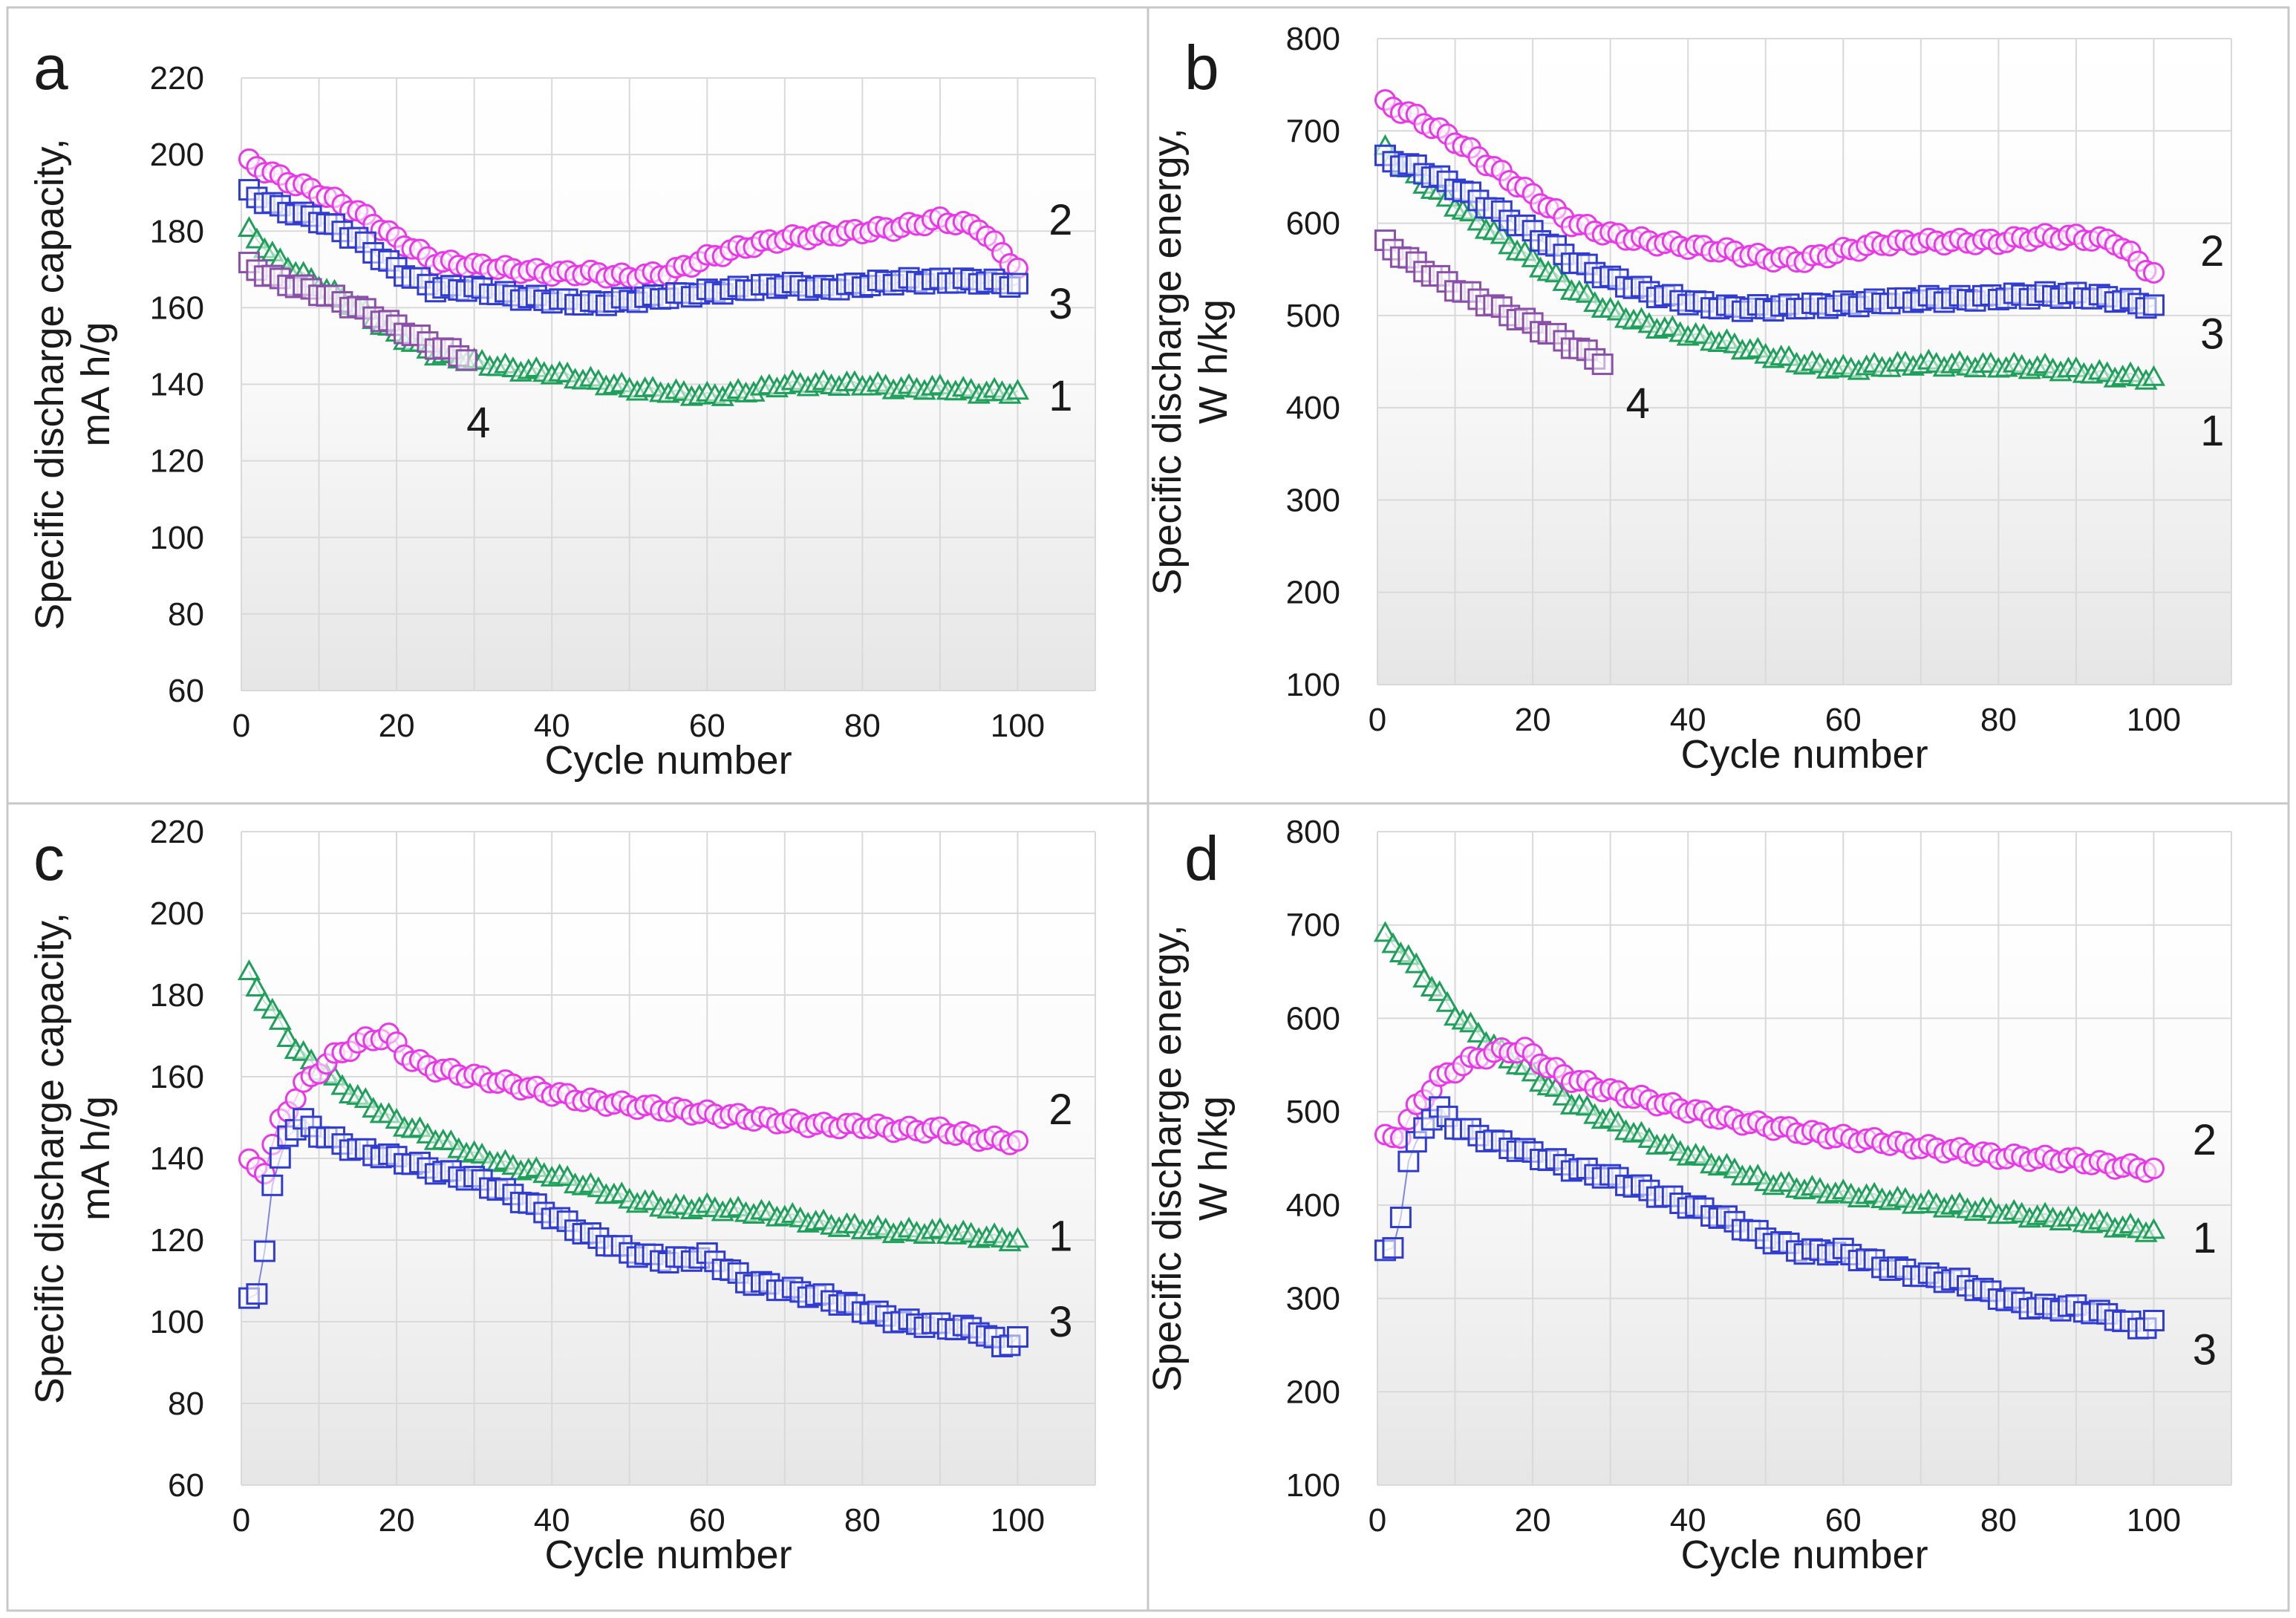  I want to click on y-tick-label: 120, so click(177, 1241).